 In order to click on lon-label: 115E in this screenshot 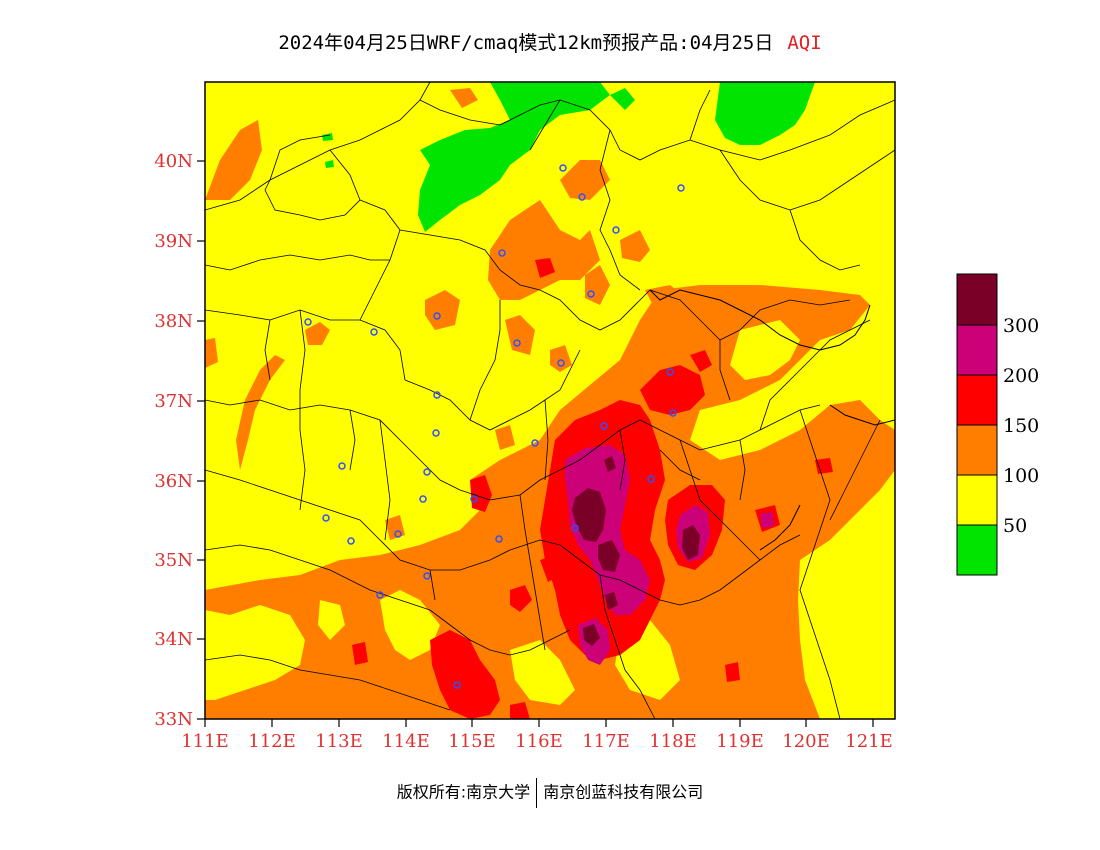, I will do `click(472, 741)`.